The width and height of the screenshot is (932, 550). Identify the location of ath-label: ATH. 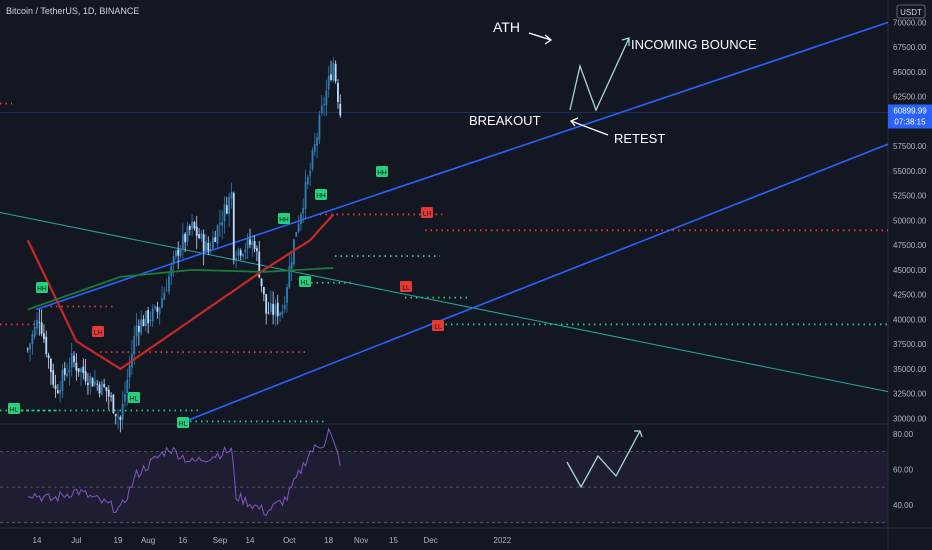
(506, 27).